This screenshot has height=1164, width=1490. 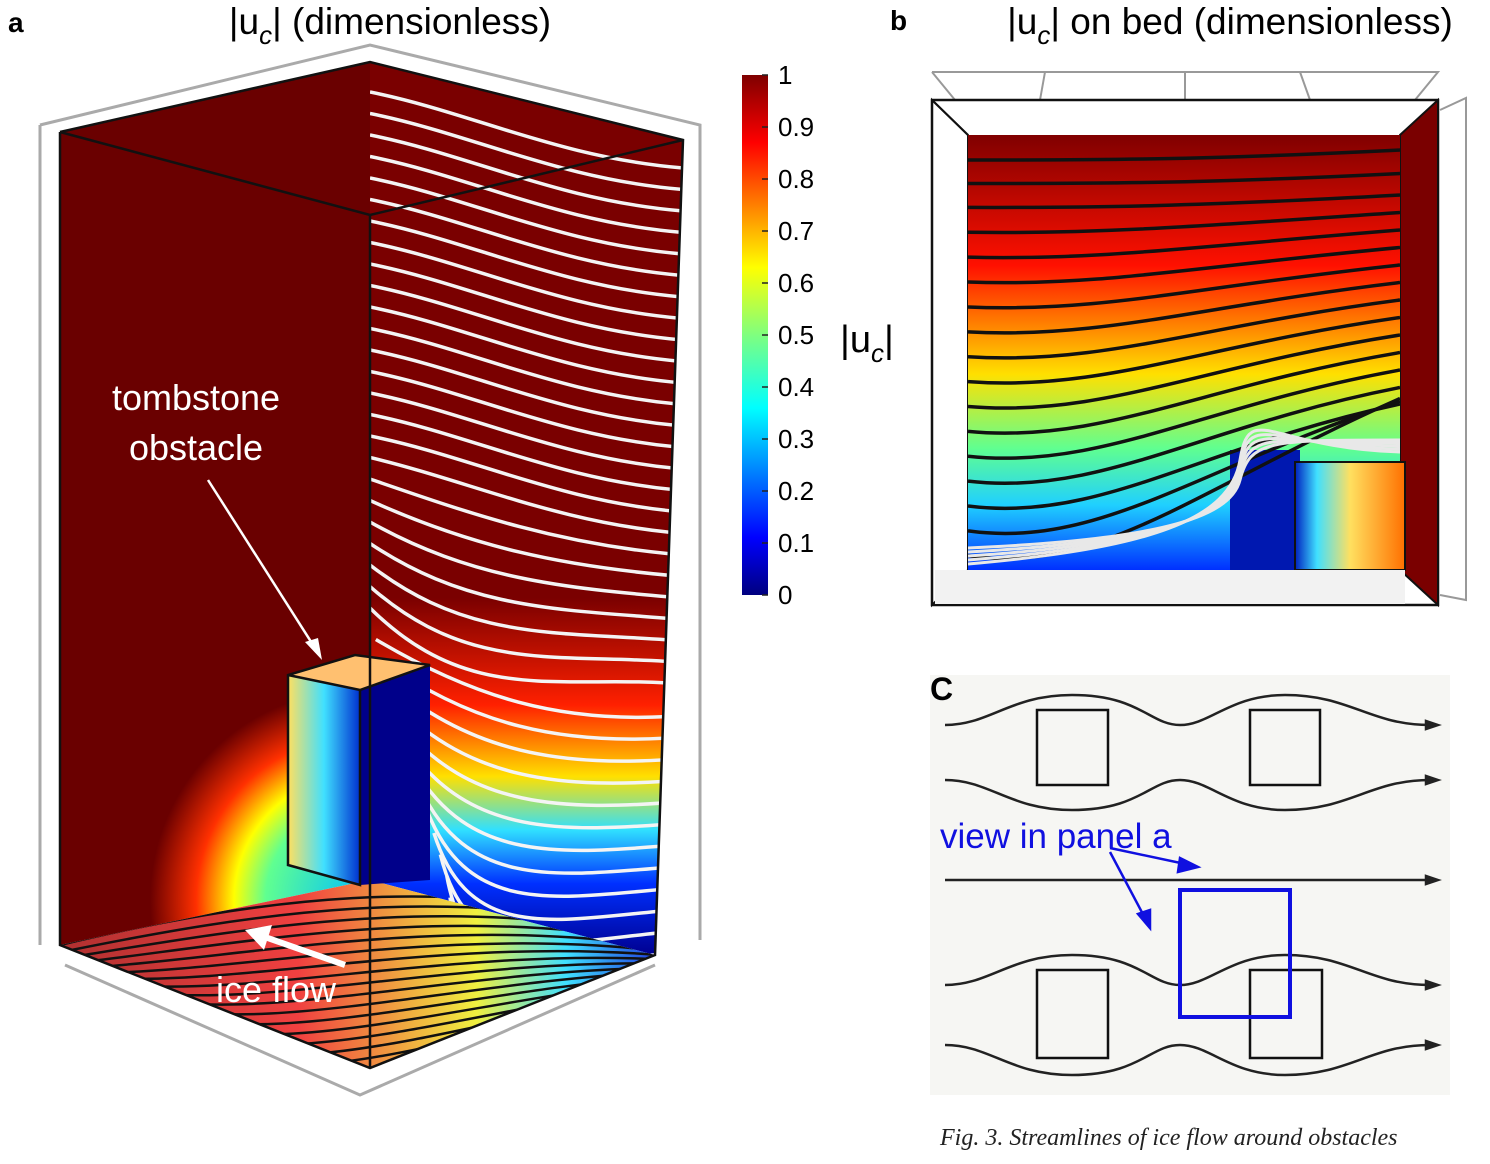 I want to click on panel-label: a, so click(x=16, y=22).